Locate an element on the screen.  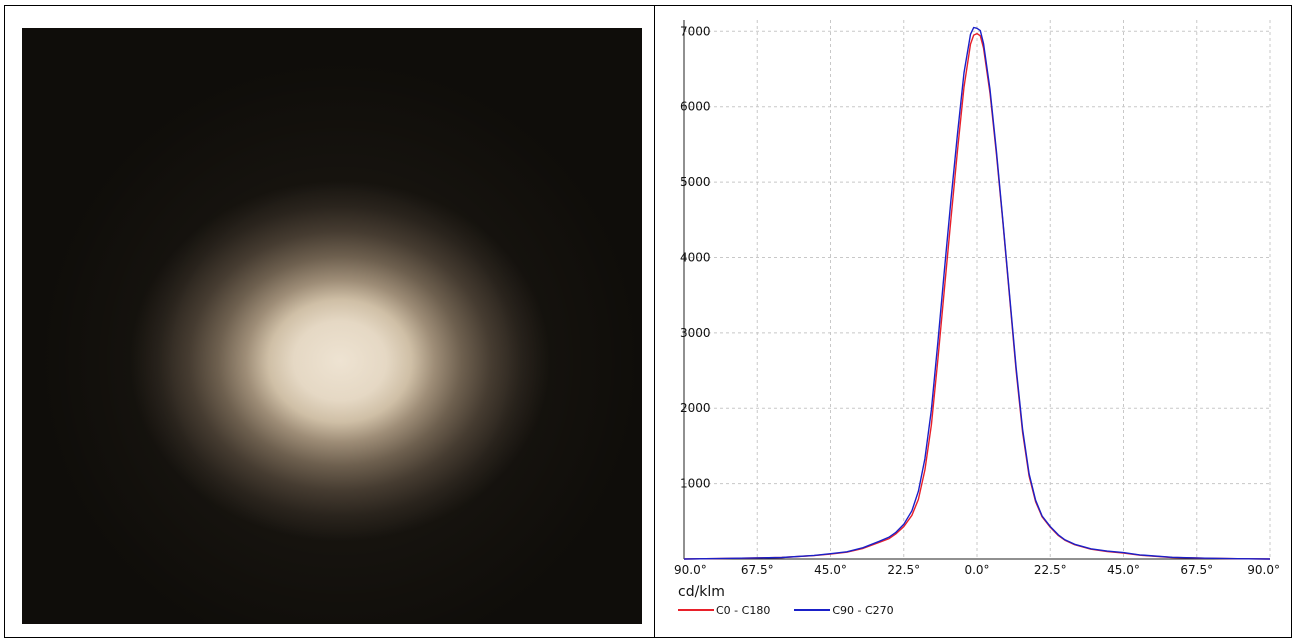
y-tick-label: 4000 is located at coordinates (695, 257).